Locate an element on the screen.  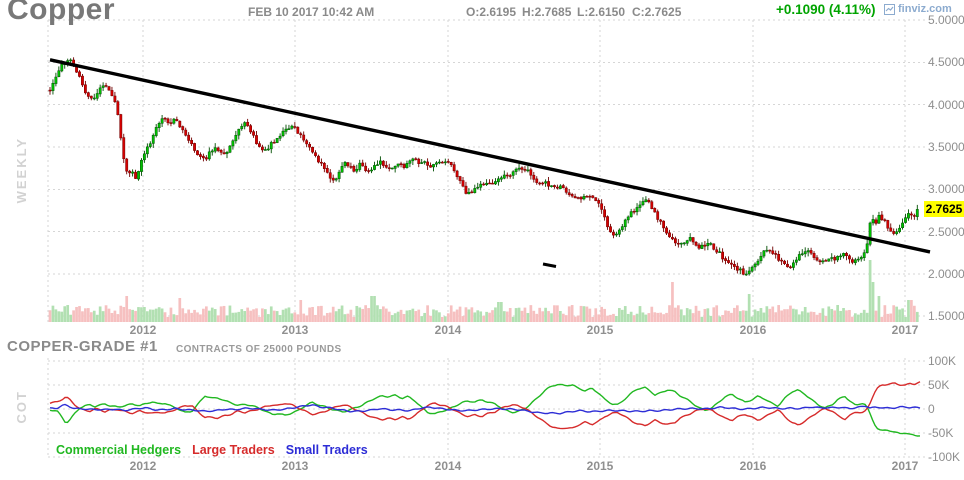
price-axis-label: 4.5000 is located at coordinates (946, 62).